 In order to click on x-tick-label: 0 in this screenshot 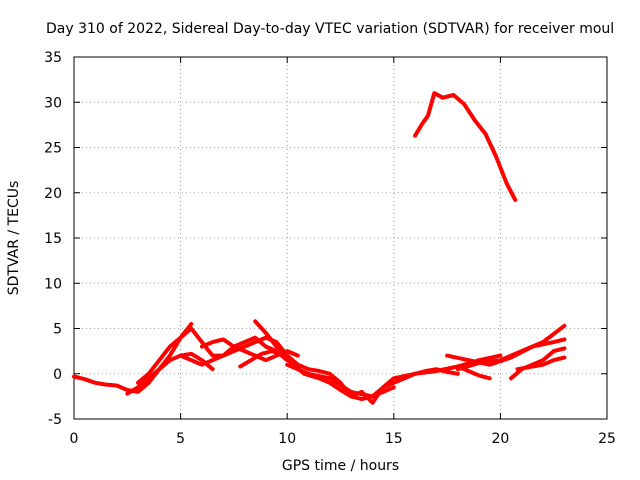, I will do `click(74, 439)`.